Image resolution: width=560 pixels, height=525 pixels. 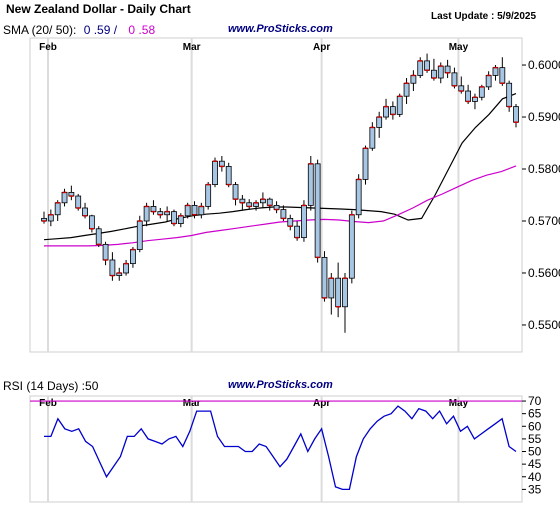 I want to click on month-label: Apr, so click(x=321, y=47).